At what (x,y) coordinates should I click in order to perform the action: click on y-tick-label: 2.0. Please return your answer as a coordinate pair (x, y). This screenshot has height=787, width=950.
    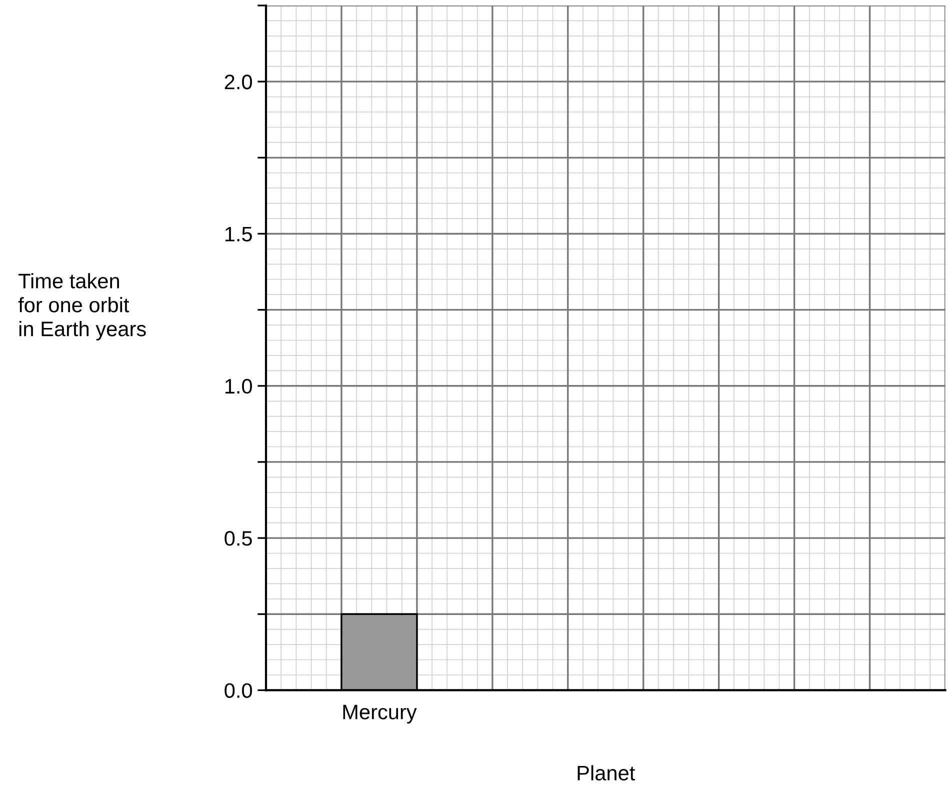
    Looking at the image, I should click on (238, 82).